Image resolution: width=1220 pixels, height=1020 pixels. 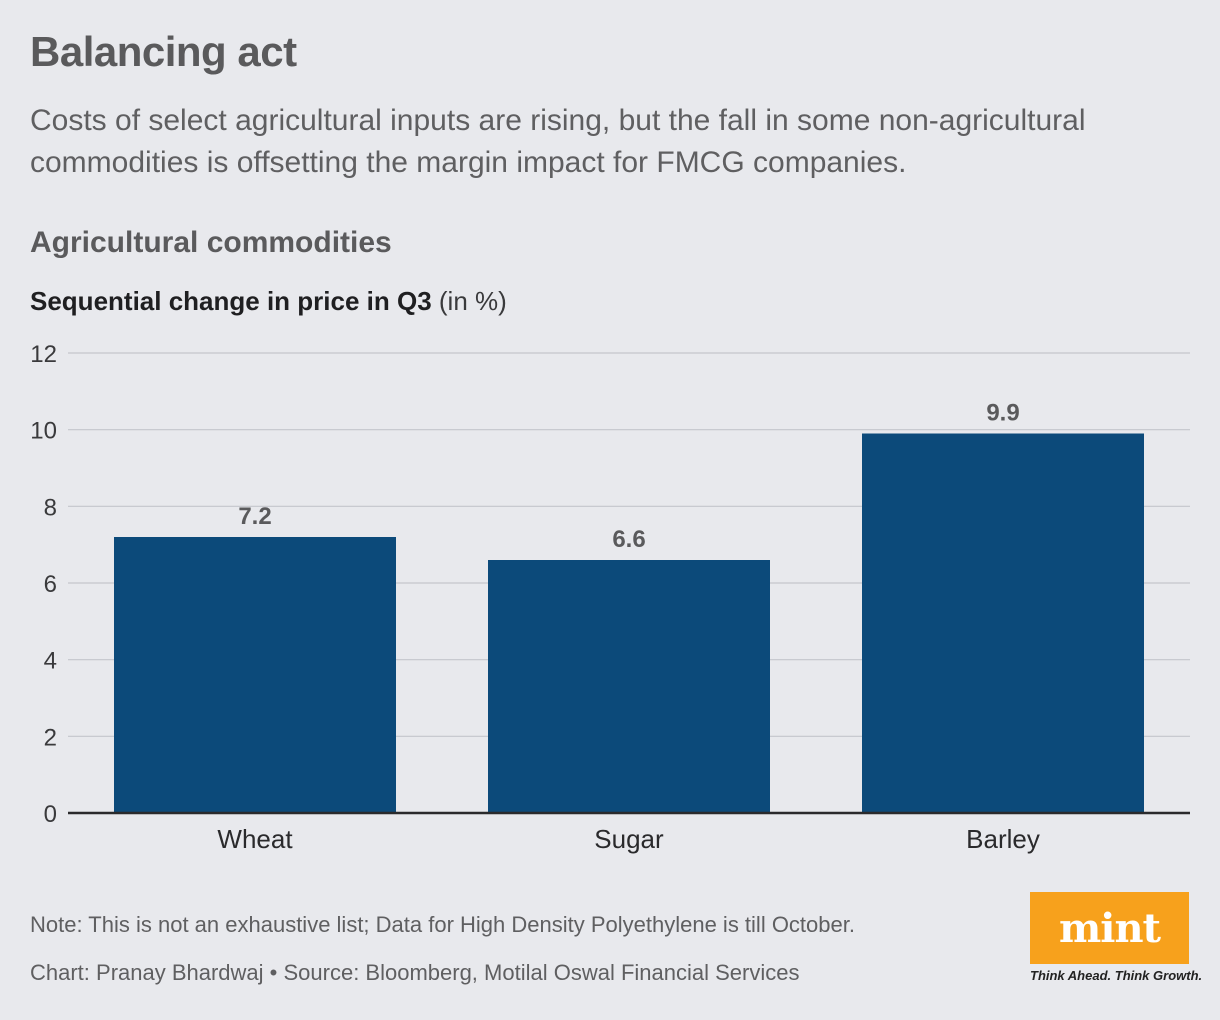 I want to click on data-label: 7.2, so click(x=254, y=516).